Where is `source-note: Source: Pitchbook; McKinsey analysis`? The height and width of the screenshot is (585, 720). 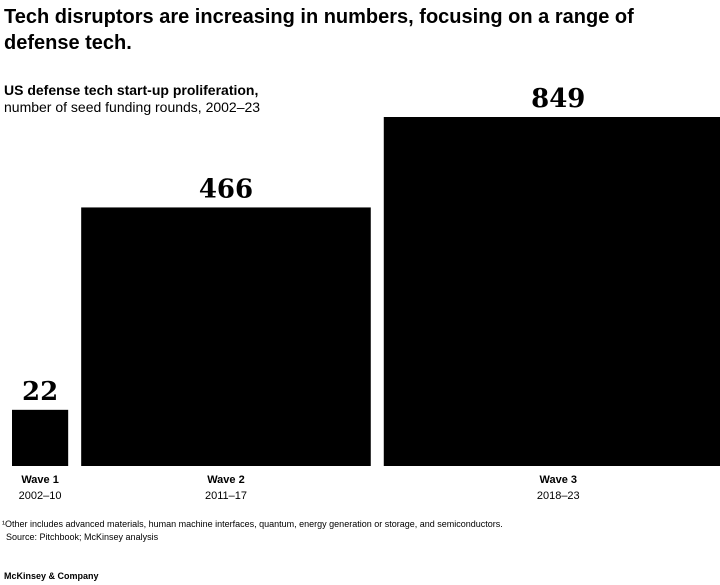
source-note: Source: Pitchbook; McKinsey analysis is located at coordinates (82, 537).